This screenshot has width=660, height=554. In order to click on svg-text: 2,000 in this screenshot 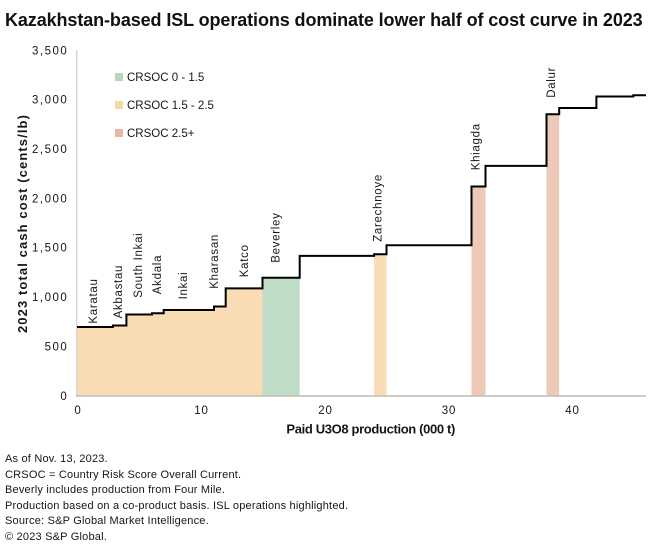, I will do `click(50, 199)`.